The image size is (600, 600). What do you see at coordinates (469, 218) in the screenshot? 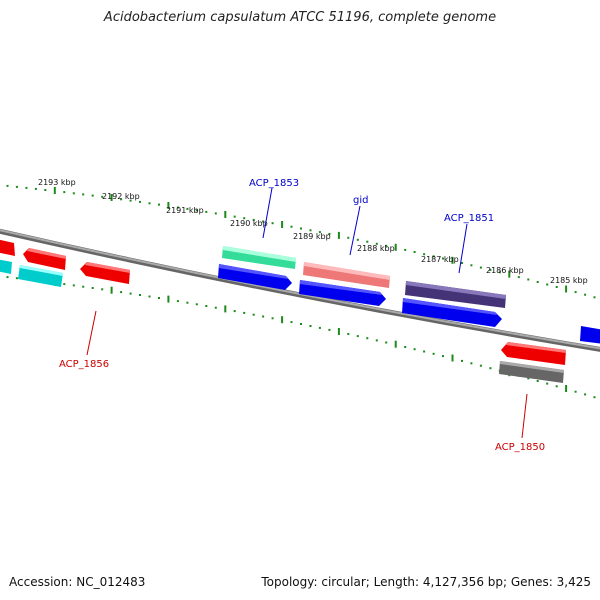
I see `gene-label-acp1851: ACP_1851` at bounding box center [469, 218].